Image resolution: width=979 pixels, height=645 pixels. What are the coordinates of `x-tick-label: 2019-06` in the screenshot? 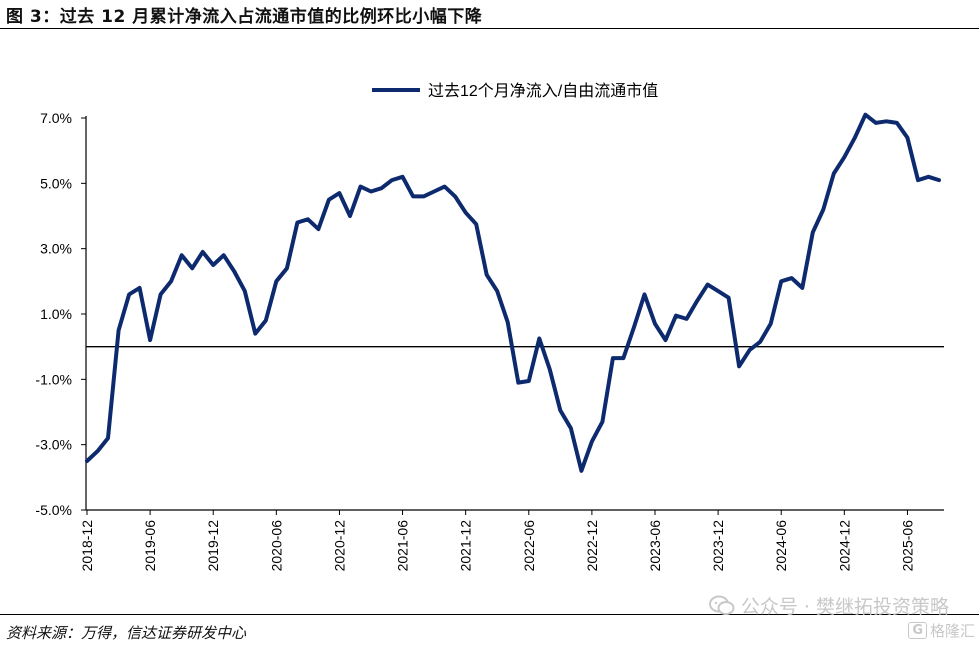 It's located at (150, 546).